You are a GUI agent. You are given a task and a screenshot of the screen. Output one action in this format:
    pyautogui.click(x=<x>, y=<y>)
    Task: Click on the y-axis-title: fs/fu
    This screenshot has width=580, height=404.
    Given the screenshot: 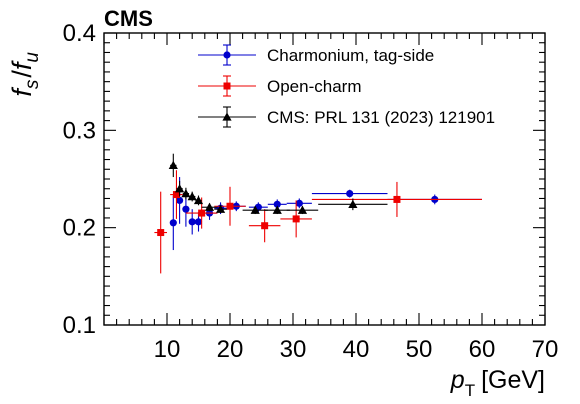 What is the action you would take?
    pyautogui.click(x=25, y=74)
    